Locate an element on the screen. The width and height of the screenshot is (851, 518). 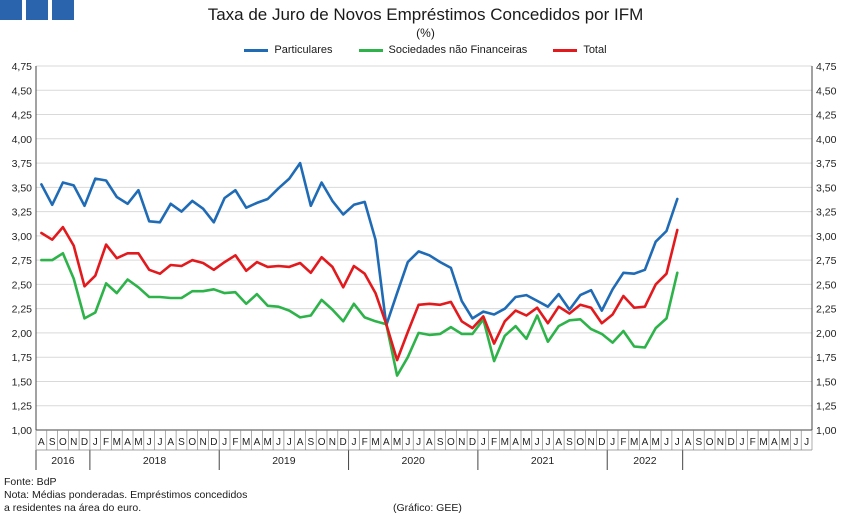
y-tick-label-left: 4,50 is located at coordinates (22, 91).